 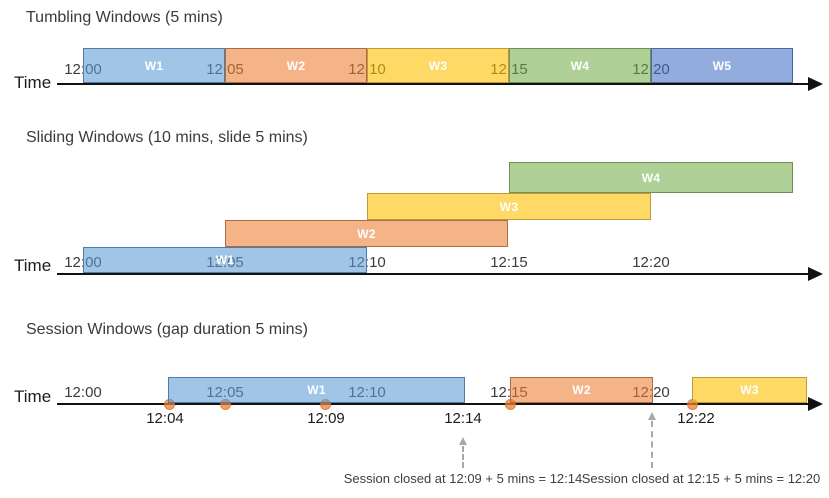 I want to click on sliding-window-w1: W1, so click(x=225, y=260).